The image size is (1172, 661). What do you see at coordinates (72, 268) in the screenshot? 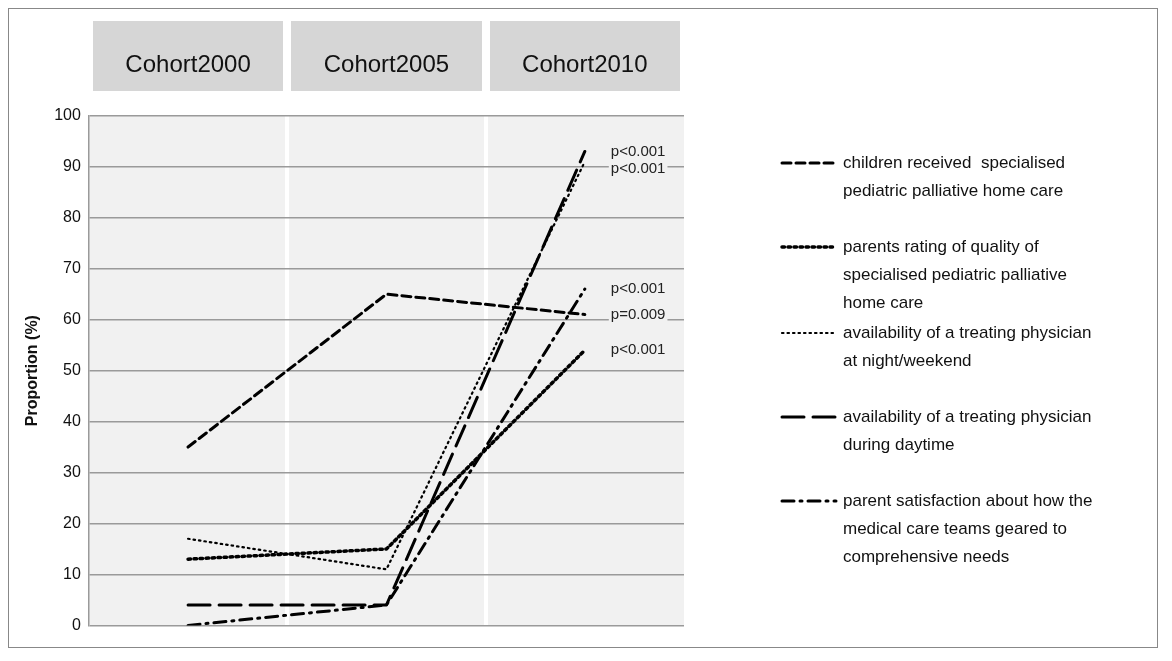
I see `y-tick-label: 70` at bounding box center [72, 268].